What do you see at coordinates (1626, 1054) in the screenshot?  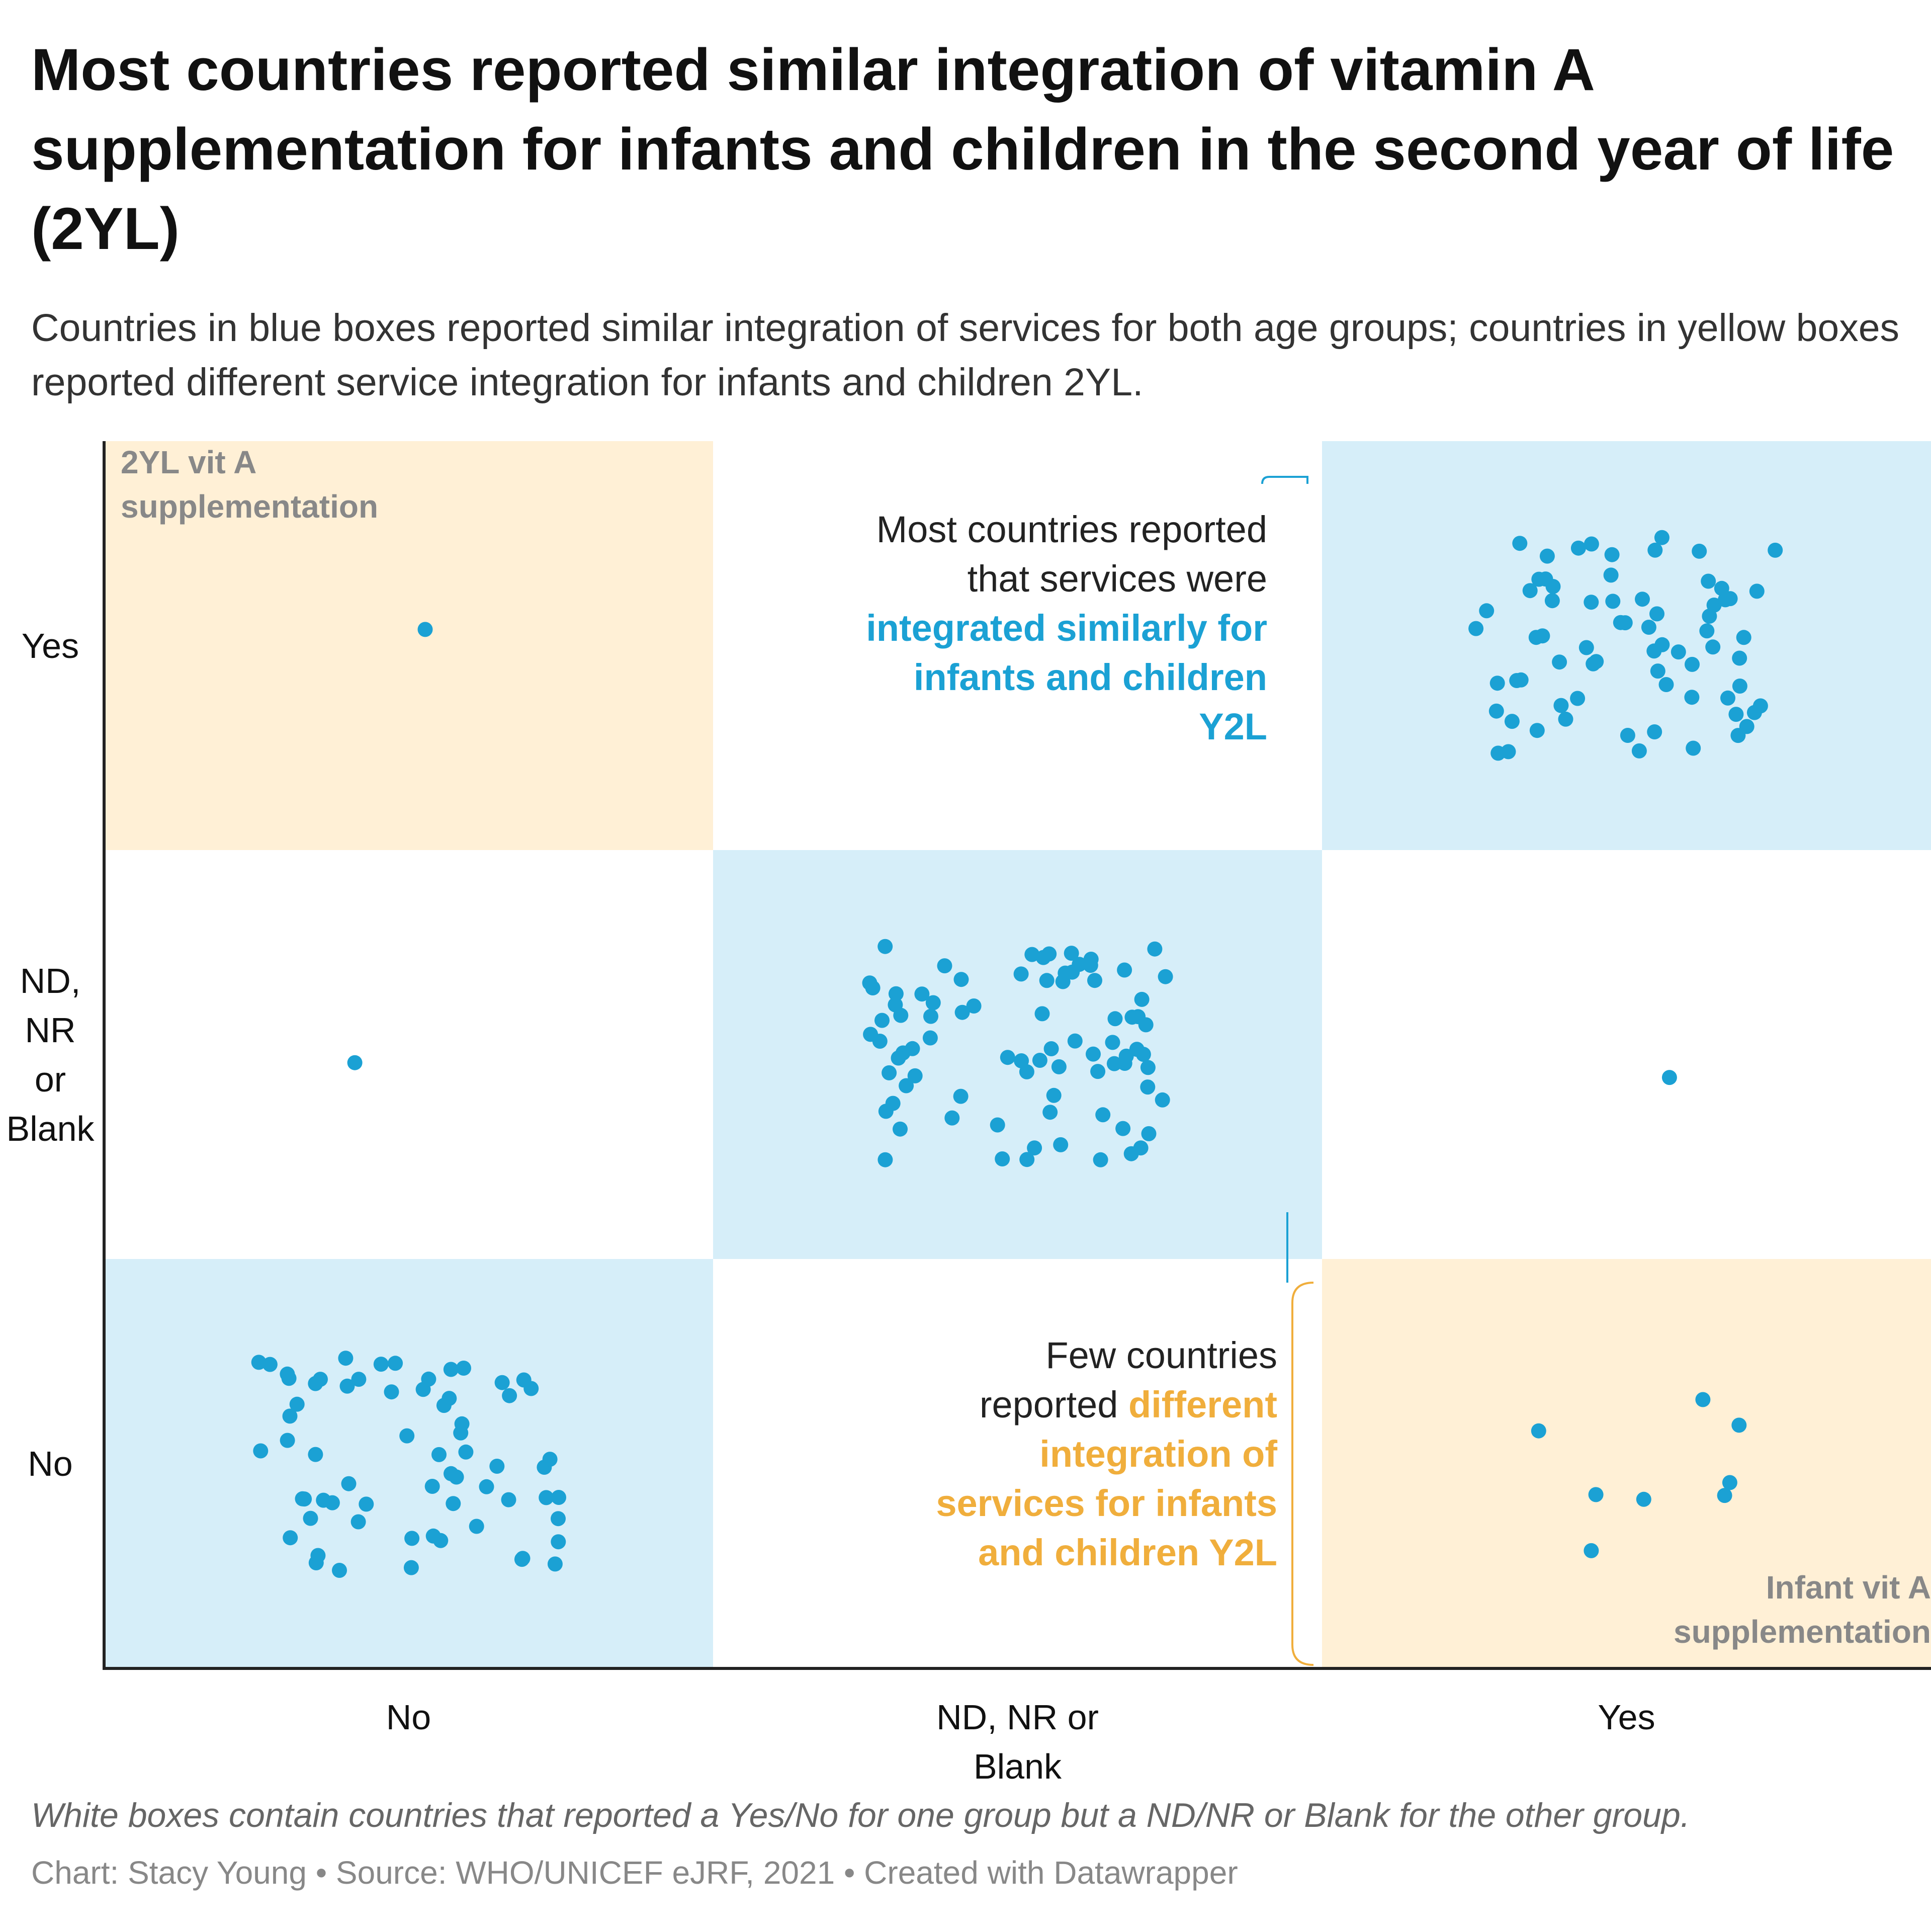 I see `cell-yes-x-nd-nr-or-blank` at bounding box center [1626, 1054].